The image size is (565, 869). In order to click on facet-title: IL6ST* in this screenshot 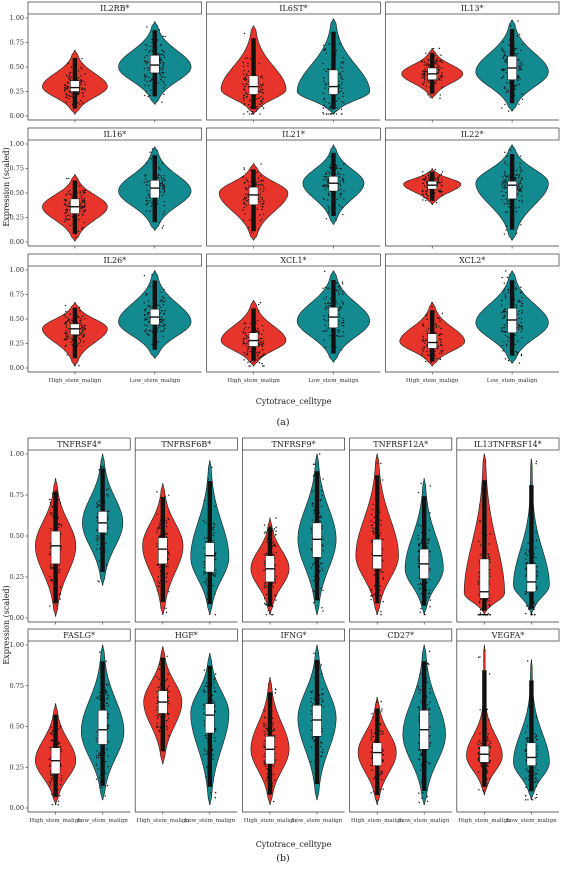, I will do `click(293, 8)`.